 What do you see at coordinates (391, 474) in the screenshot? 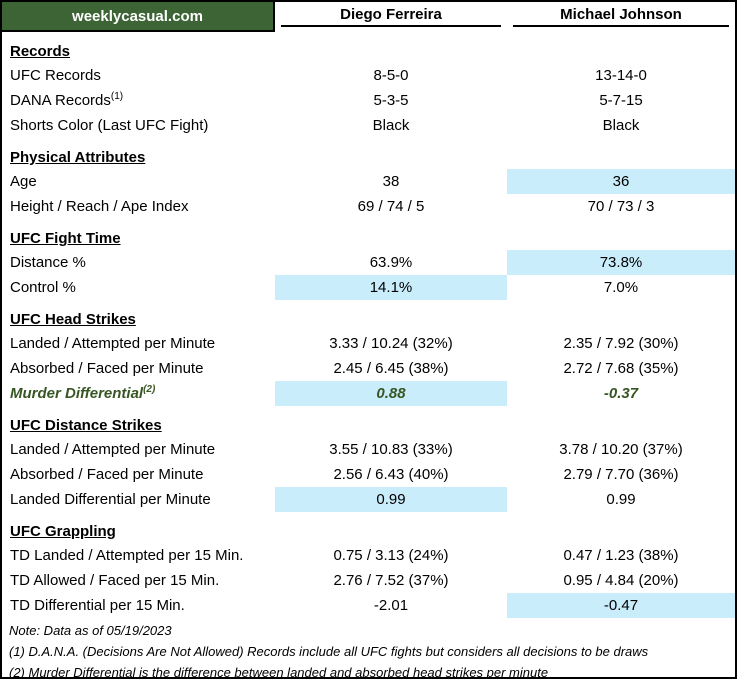
I see `stat-value: 2.56 / 6.43 (40%)` at bounding box center [391, 474].